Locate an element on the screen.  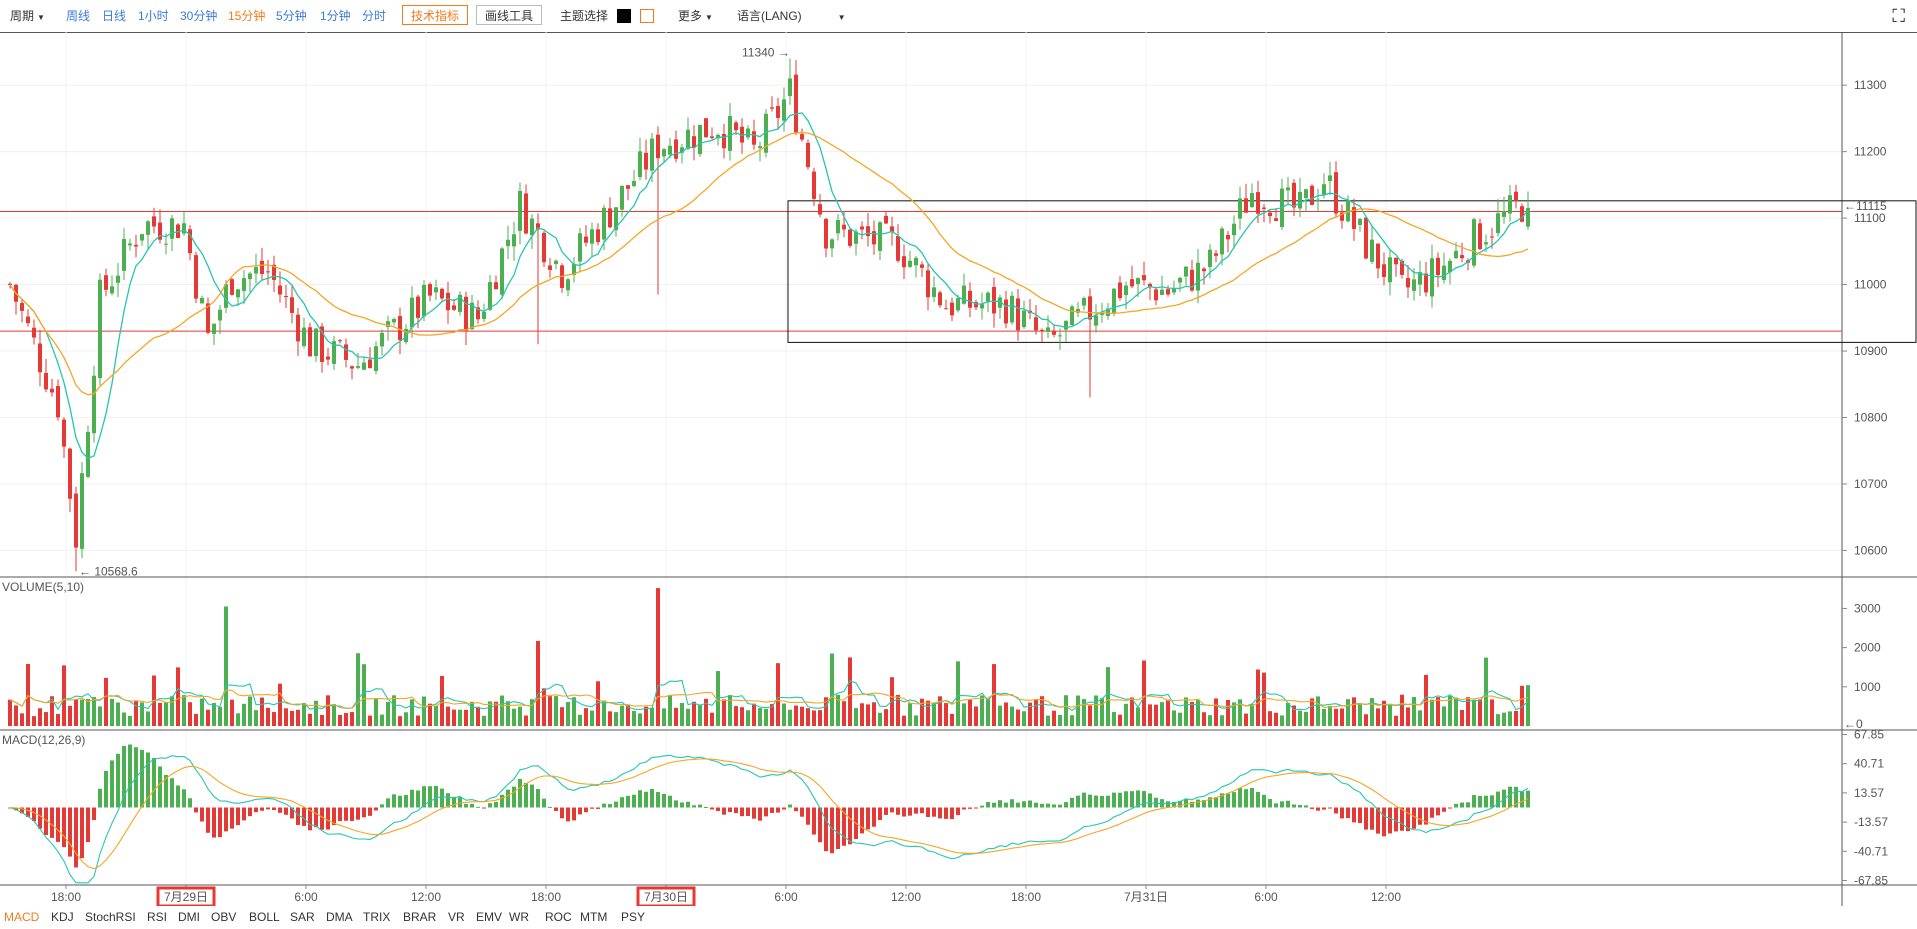
indicator-roc: ROC is located at coordinates (558, 917).